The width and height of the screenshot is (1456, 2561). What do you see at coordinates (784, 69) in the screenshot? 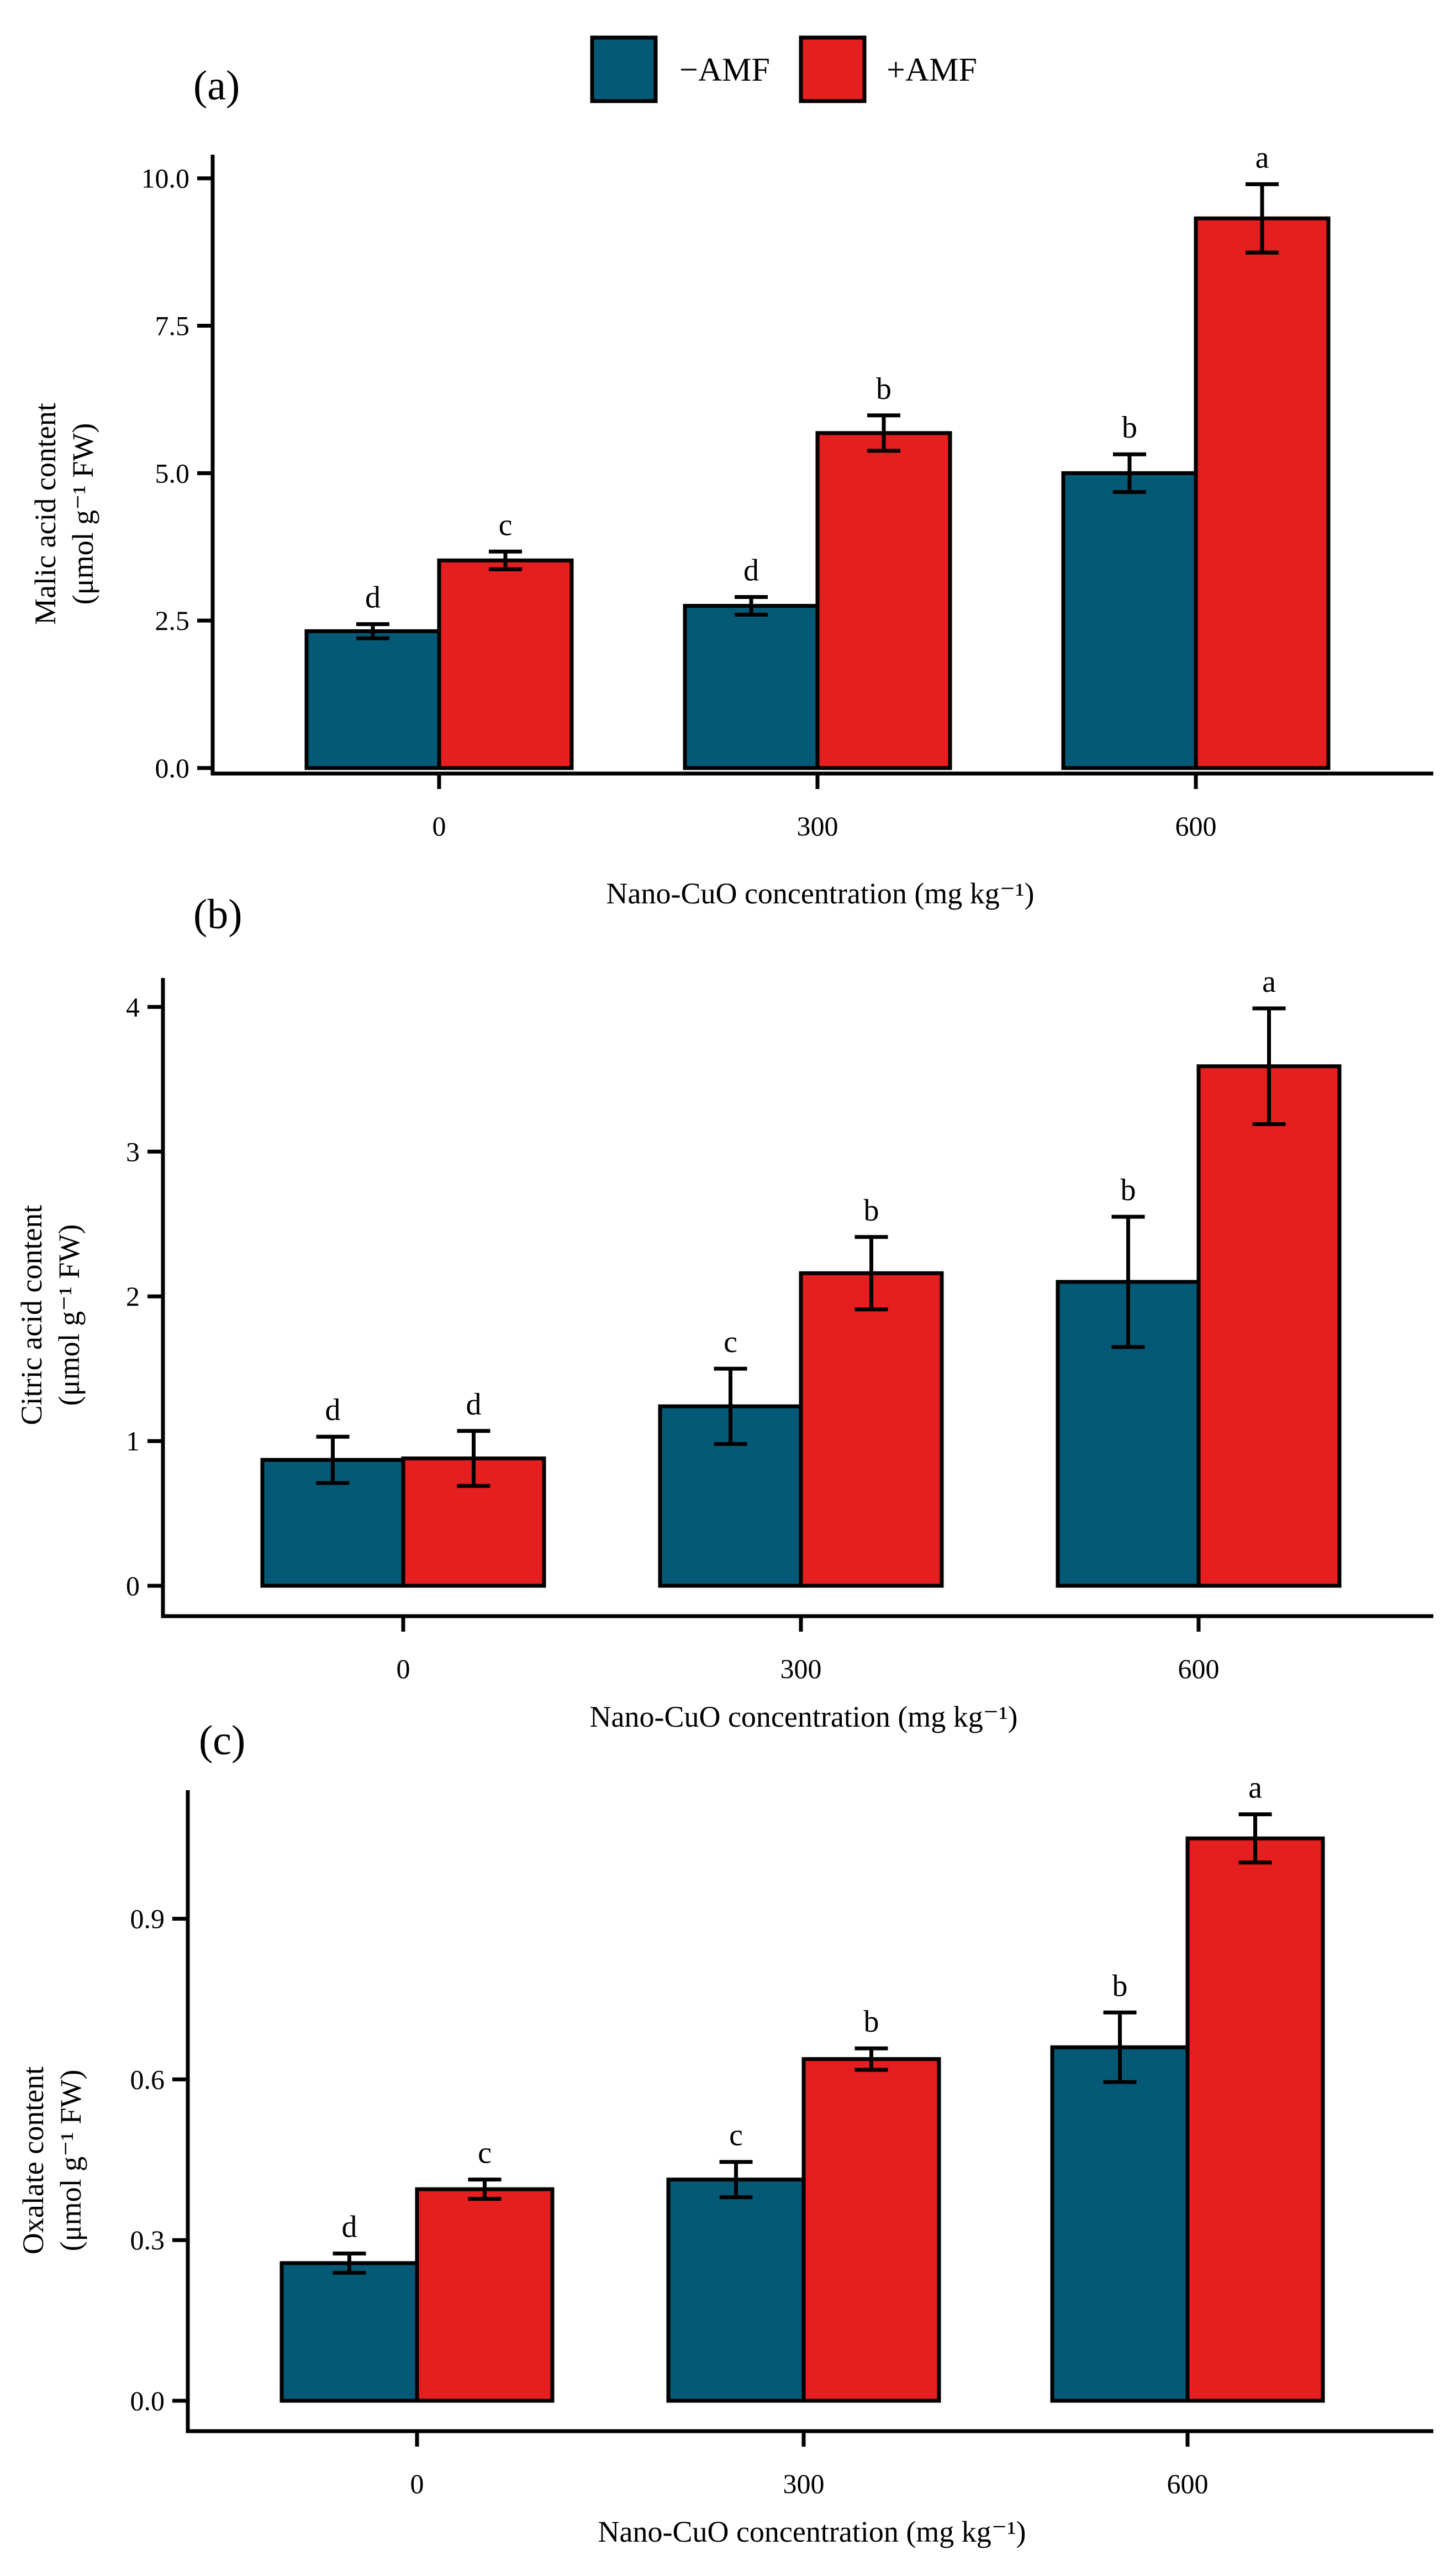
I see `legend: −AMF +AMF` at bounding box center [784, 69].